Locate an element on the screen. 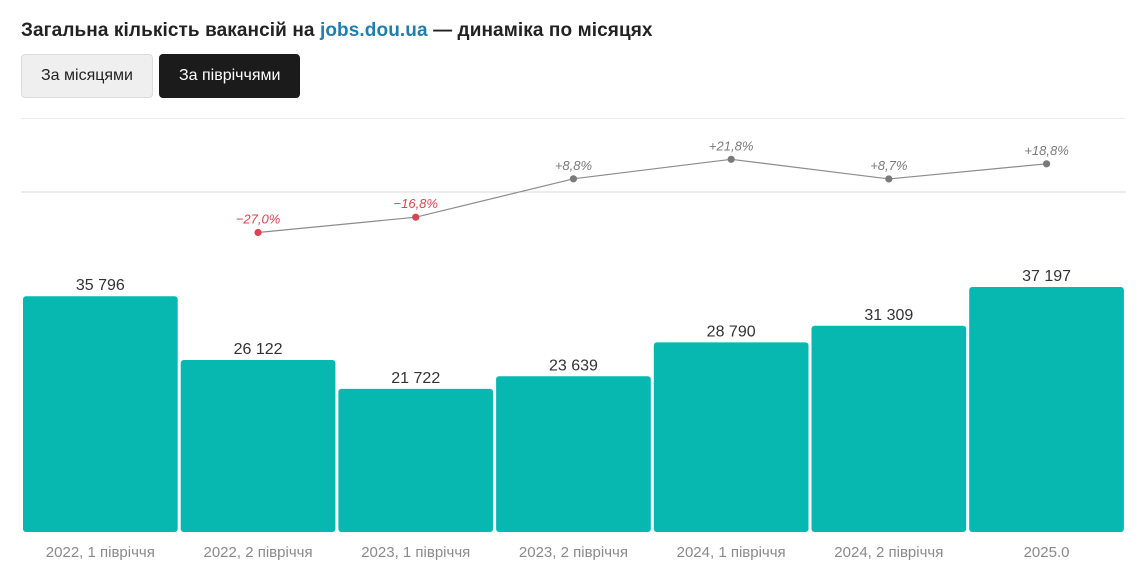 This screenshot has width=1147, height=566. tab-by-half-years: За півріччями is located at coordinates (230, 76).